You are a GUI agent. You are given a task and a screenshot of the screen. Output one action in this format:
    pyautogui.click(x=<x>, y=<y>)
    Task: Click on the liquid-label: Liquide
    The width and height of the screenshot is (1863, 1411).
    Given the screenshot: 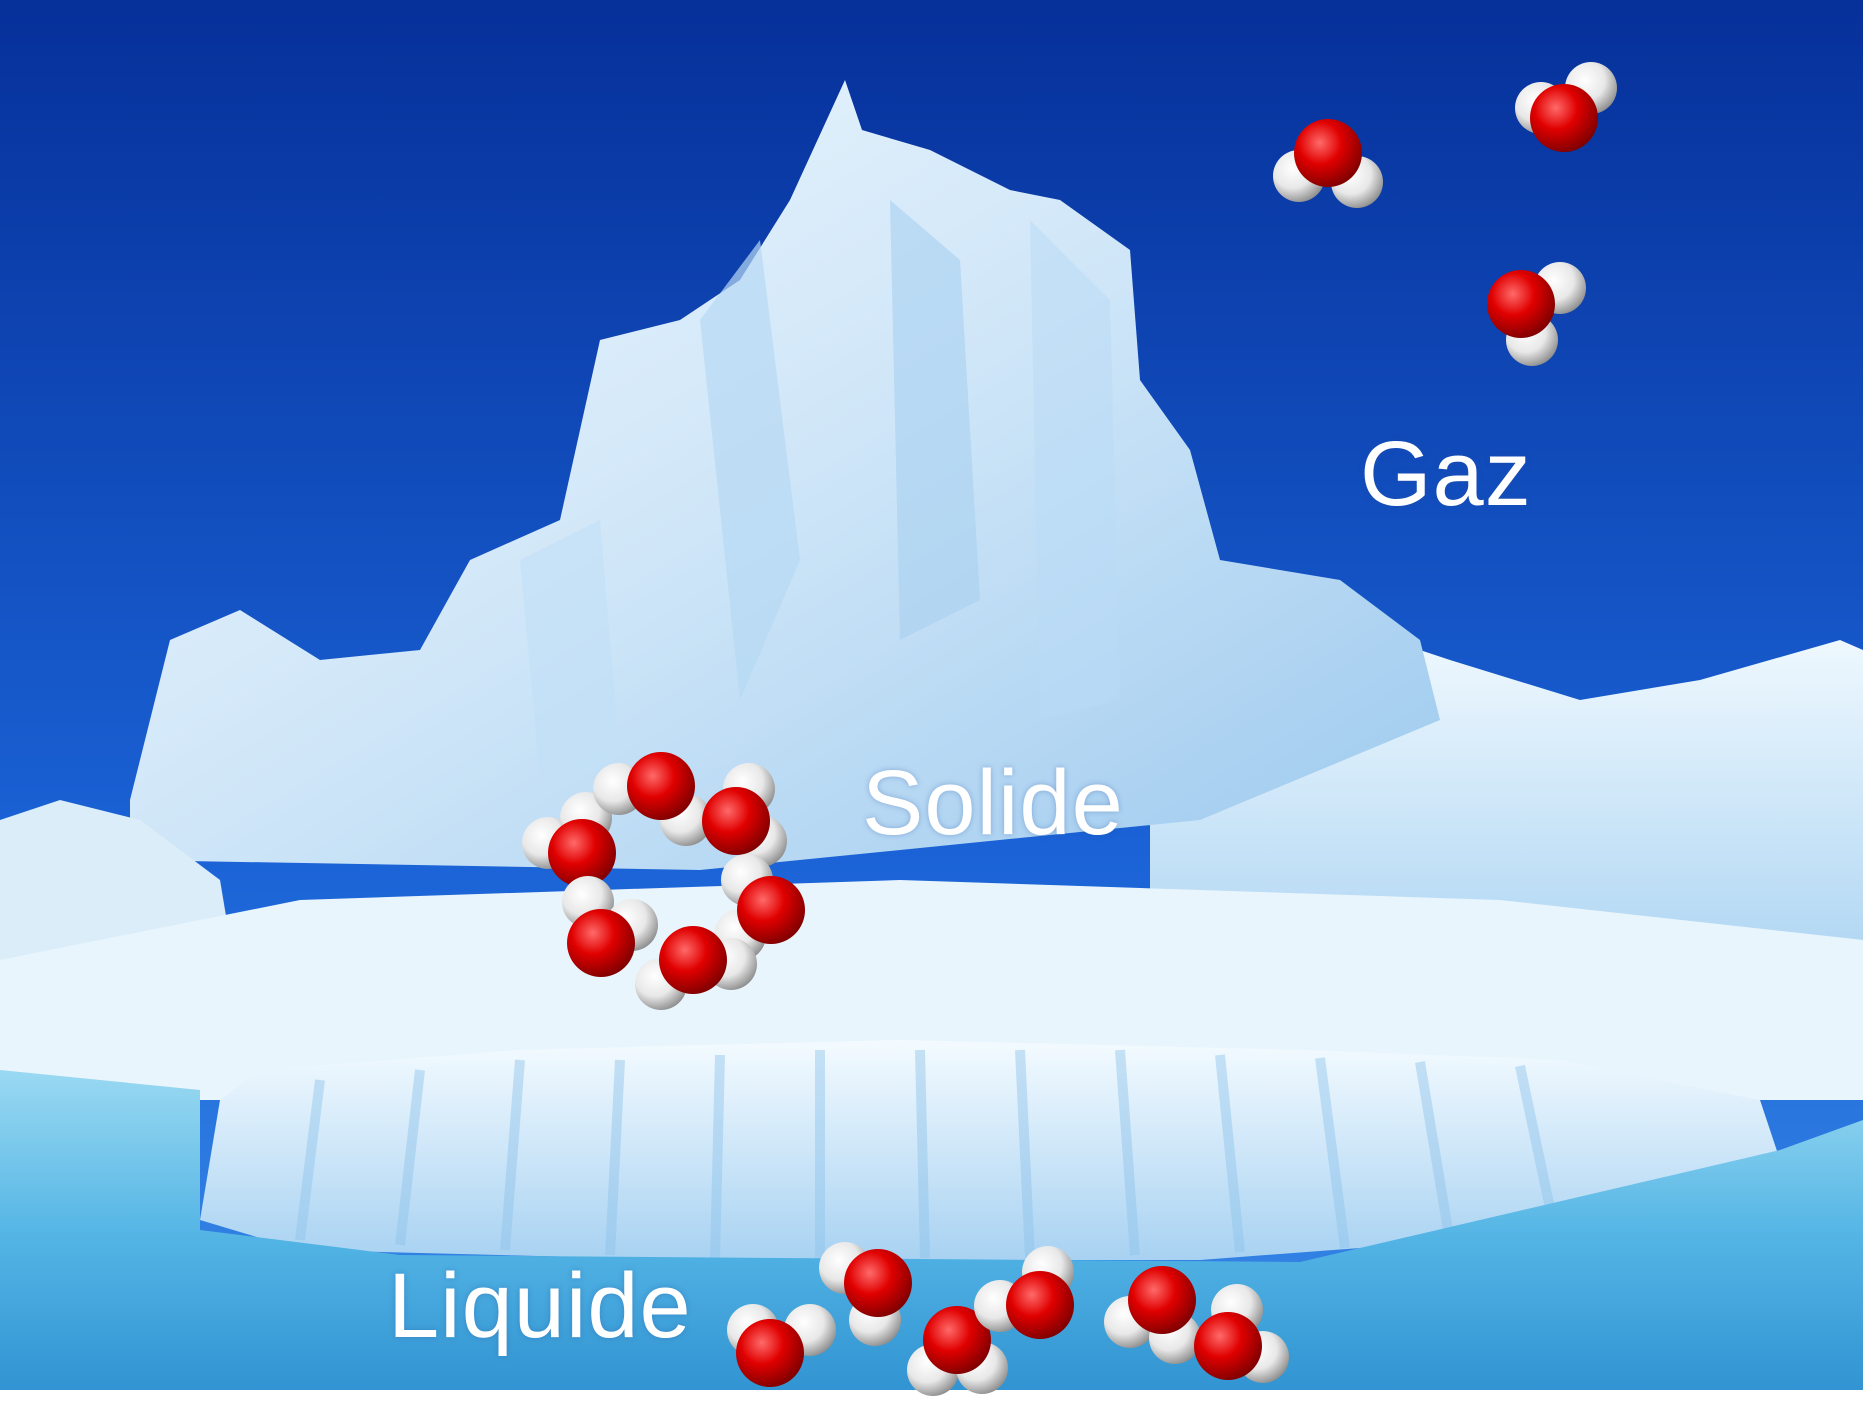 What is the action you would take?
    pyautogui.click(x=540, y=1306)
    